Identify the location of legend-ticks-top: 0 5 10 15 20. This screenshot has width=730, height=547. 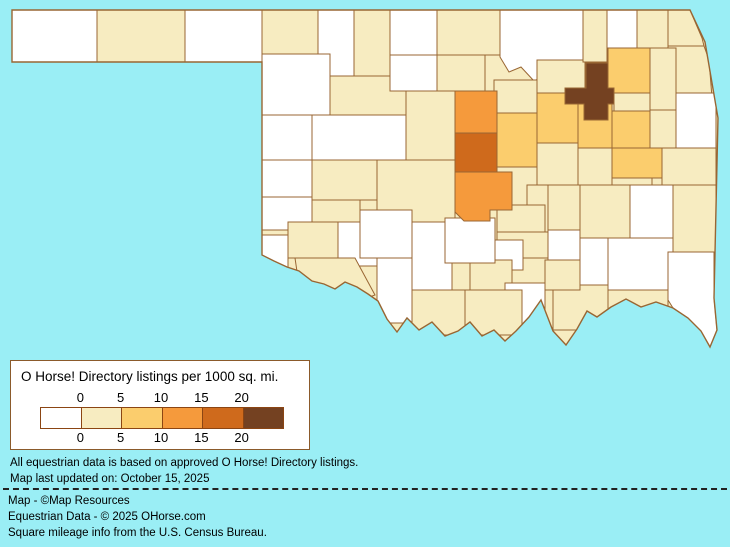
(160, 398).